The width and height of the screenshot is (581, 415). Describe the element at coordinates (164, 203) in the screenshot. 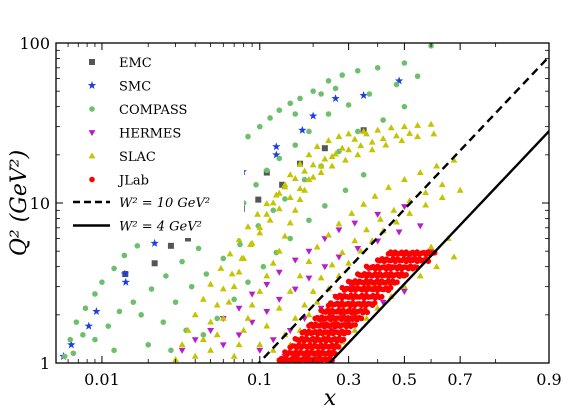

I see `legend-label: W² = 10 GeV²` at that location.